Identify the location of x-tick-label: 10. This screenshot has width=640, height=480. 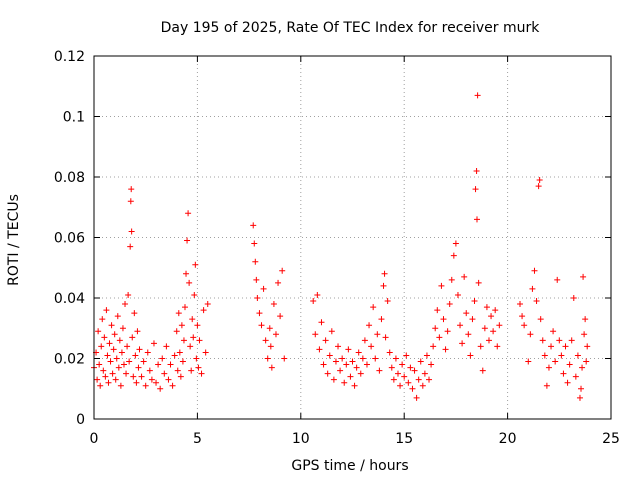
(301, 439).